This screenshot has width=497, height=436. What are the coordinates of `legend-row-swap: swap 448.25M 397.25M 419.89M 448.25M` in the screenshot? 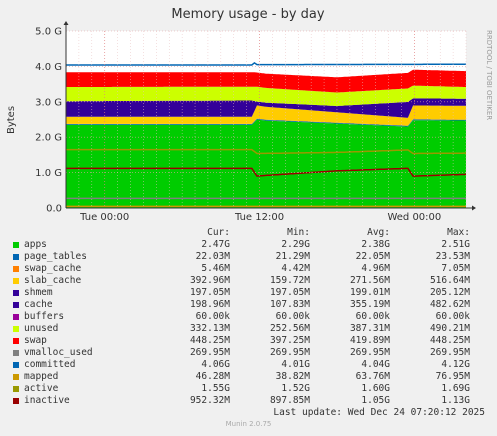 It's located at (240, 341).